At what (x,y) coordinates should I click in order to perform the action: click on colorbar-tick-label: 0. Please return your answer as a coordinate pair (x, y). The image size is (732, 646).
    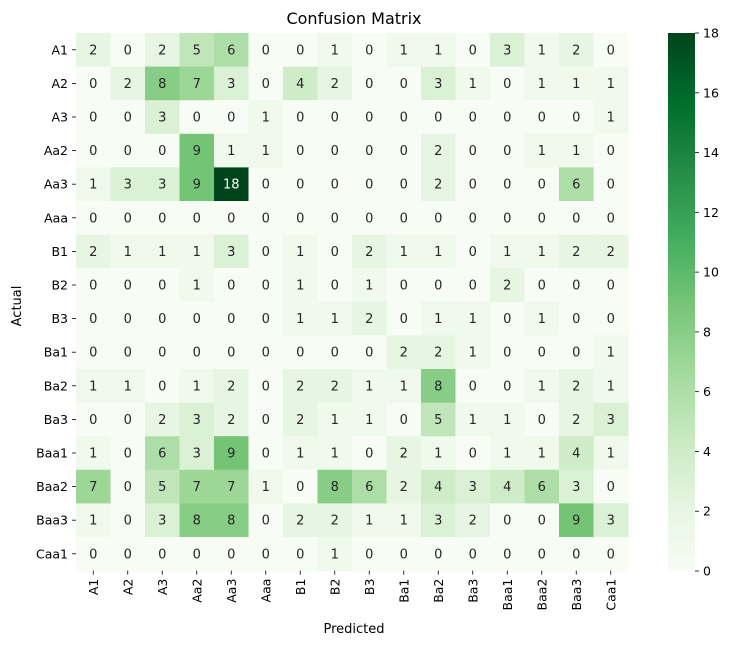
    Looking at the image, I should click on (707, 571).